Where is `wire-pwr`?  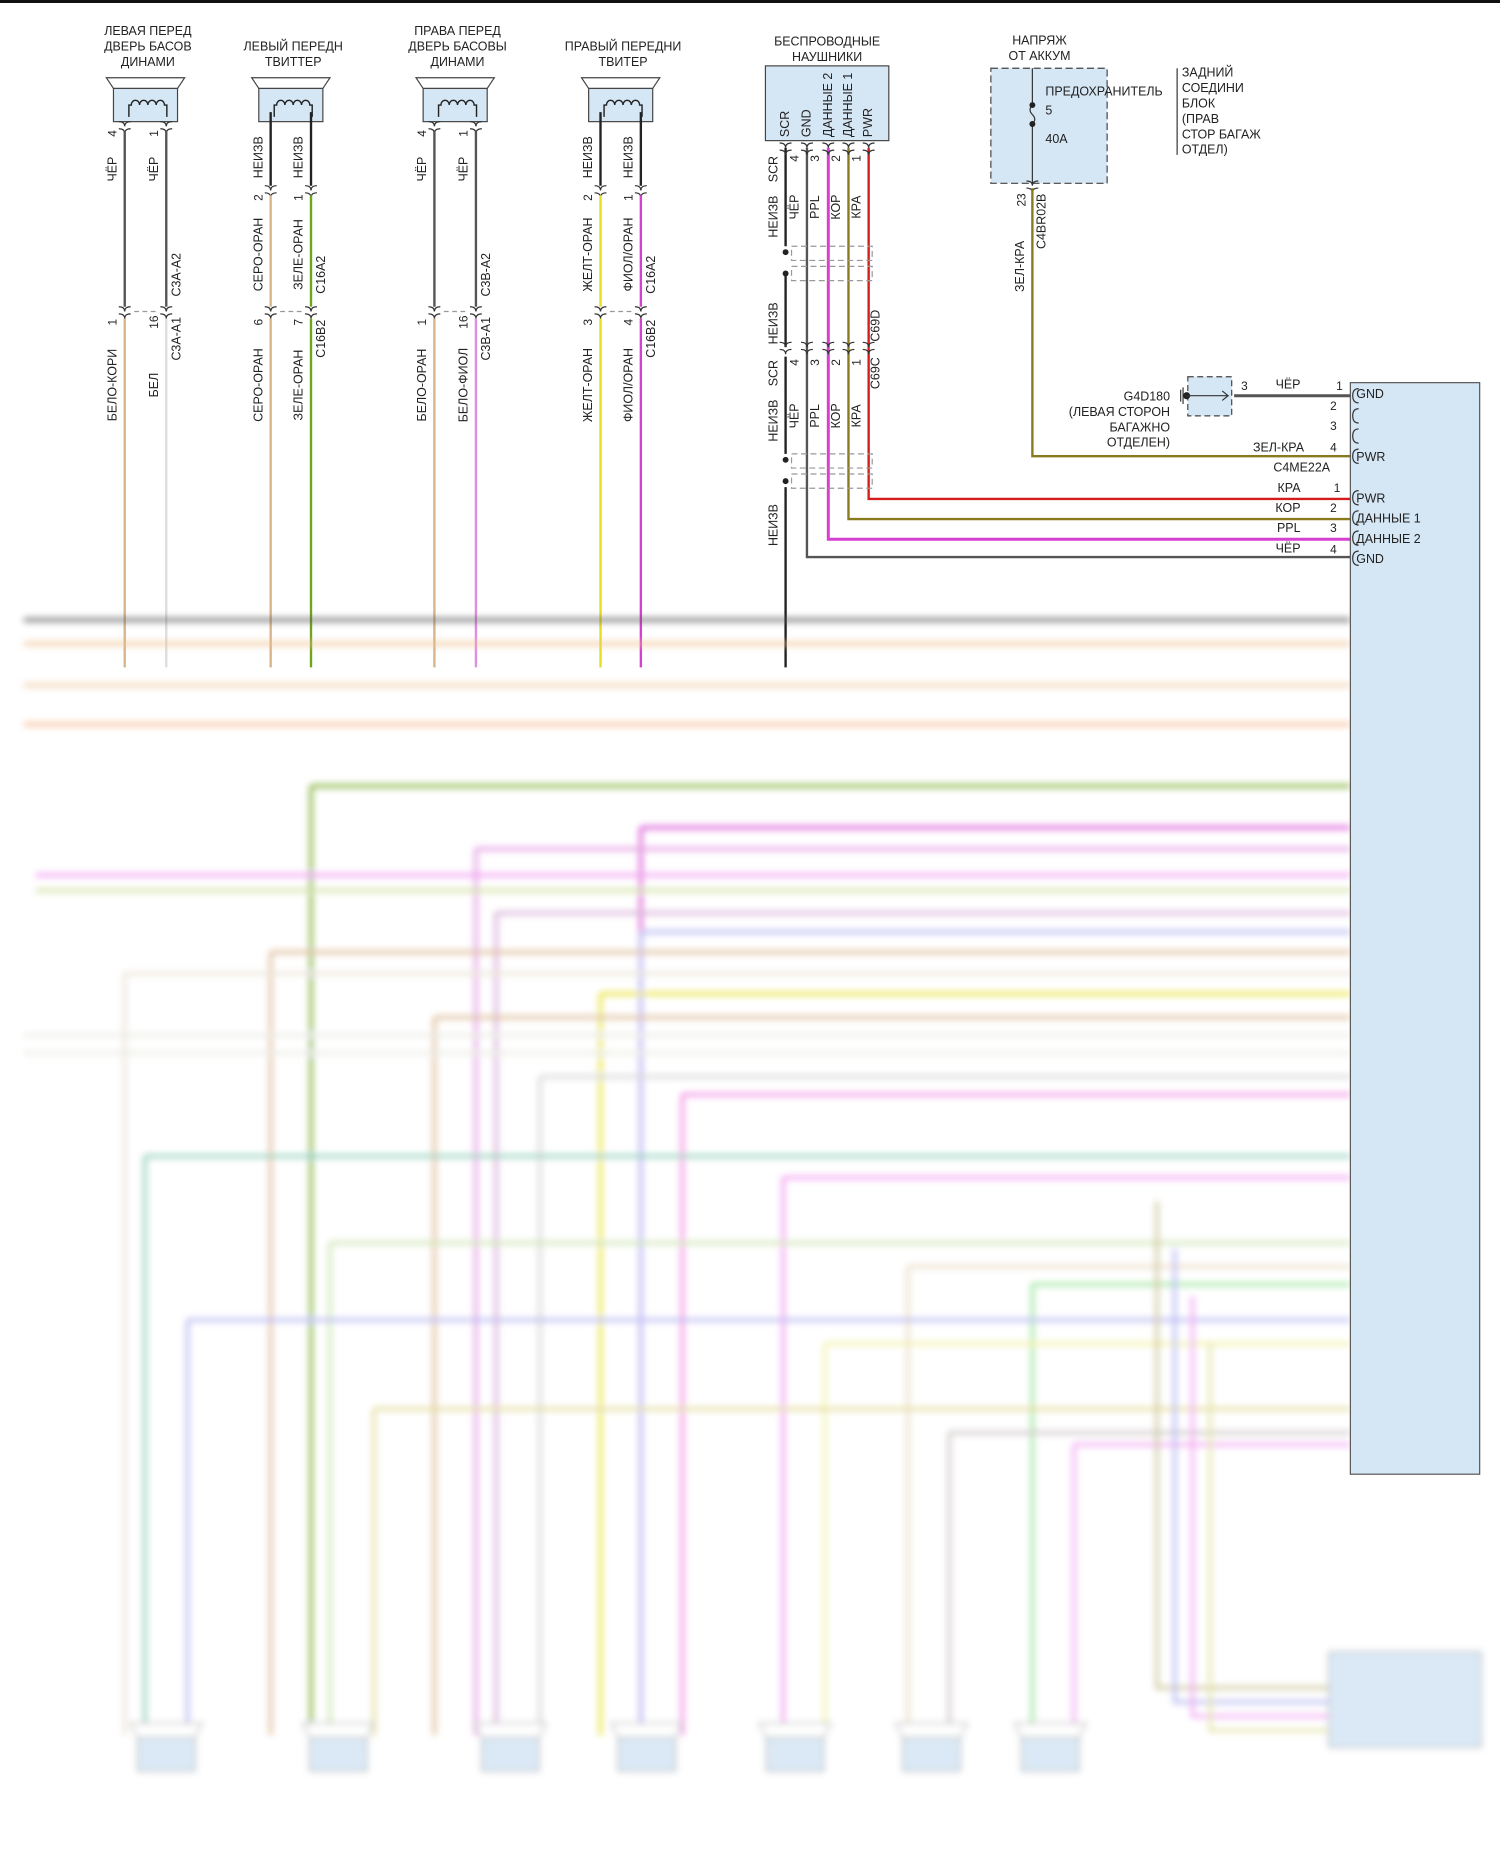 wire-pwr is located at coordinates (1110, 324).